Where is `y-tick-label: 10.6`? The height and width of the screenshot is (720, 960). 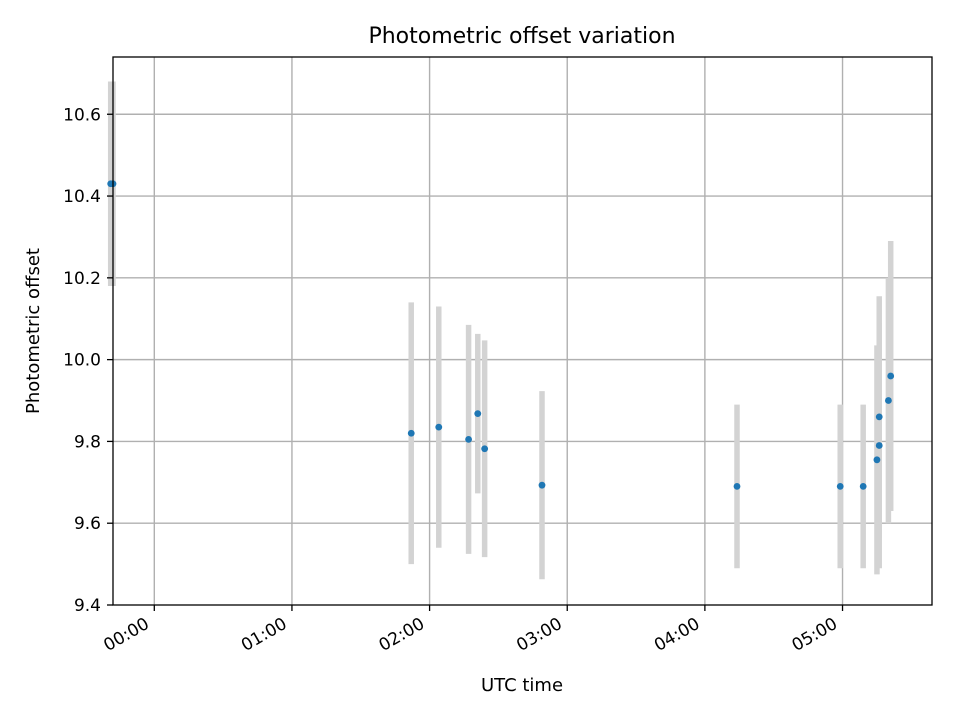
y-tick-label: 10.6 is located at coordinates (82, 115).